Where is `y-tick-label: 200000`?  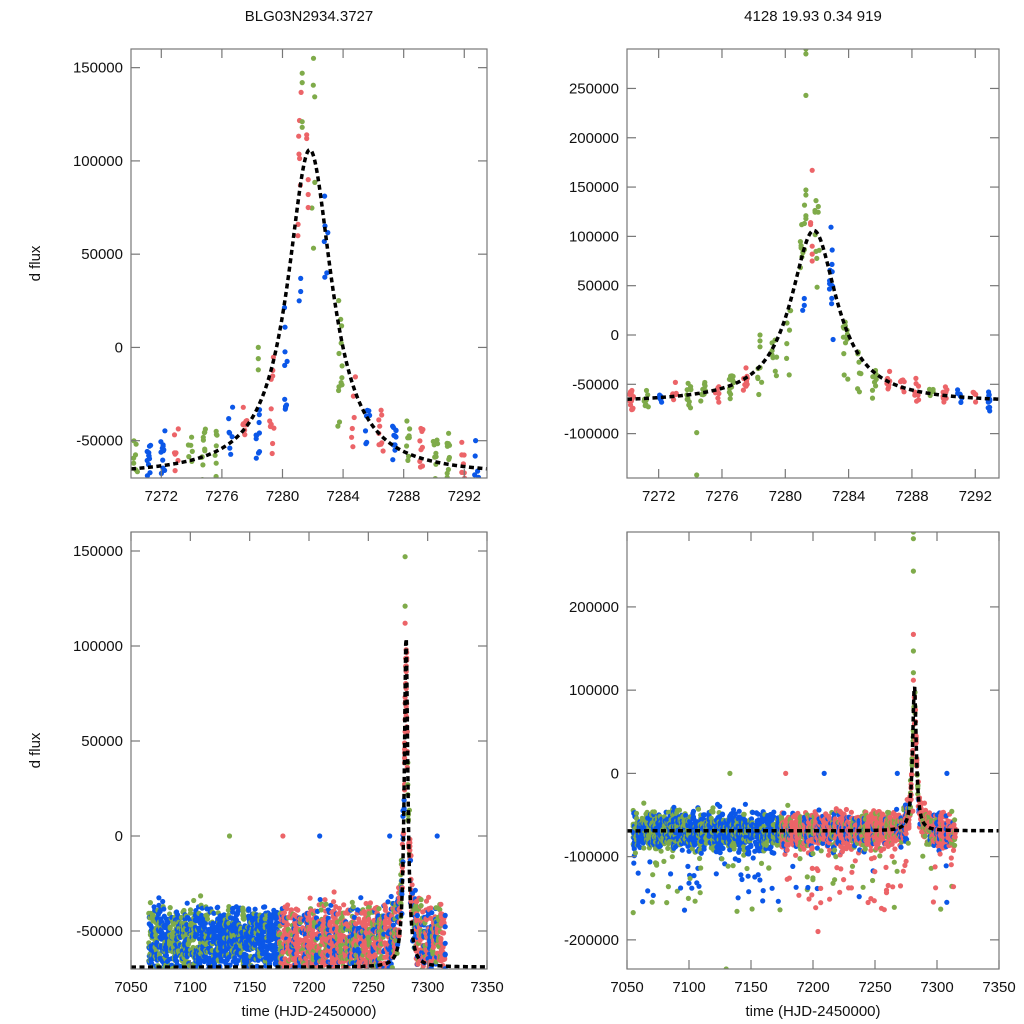
y-tick-label: 200000 is located at coordinates (594, 138).